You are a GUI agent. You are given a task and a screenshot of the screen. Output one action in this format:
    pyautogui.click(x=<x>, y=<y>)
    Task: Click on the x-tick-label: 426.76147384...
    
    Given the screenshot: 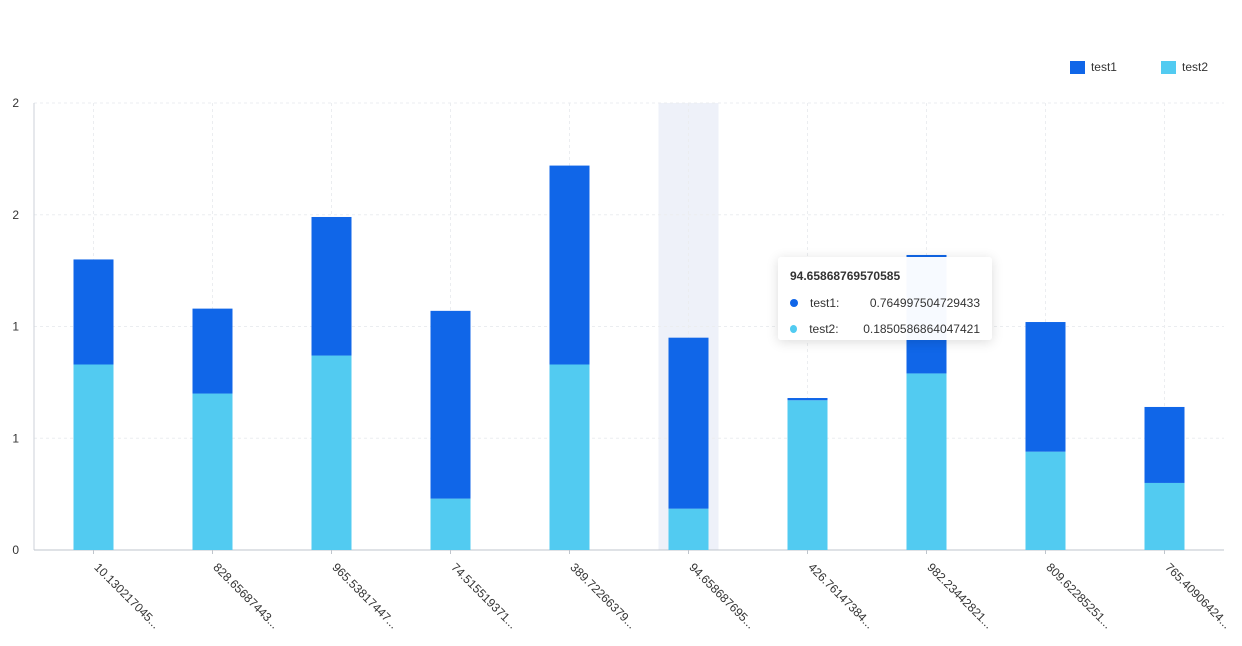 What is the action you would take?
    pyautogui.click(x=840, y=595)
    